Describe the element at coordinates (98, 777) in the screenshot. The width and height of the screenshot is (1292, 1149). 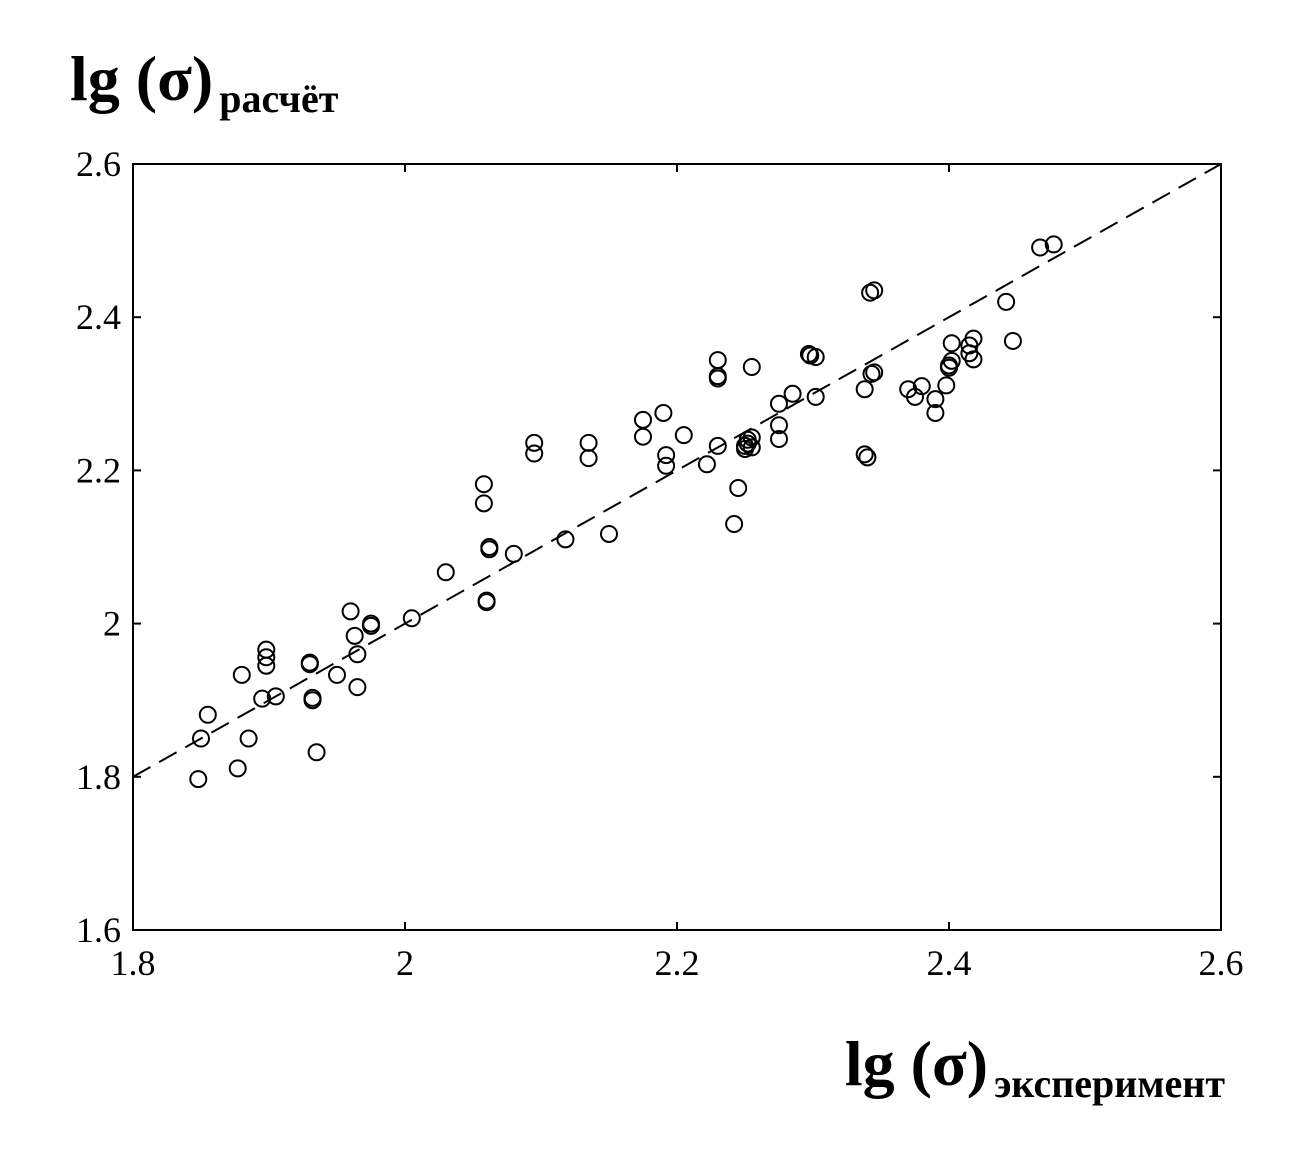
I see `y-tick-label: 1.8` at that location.